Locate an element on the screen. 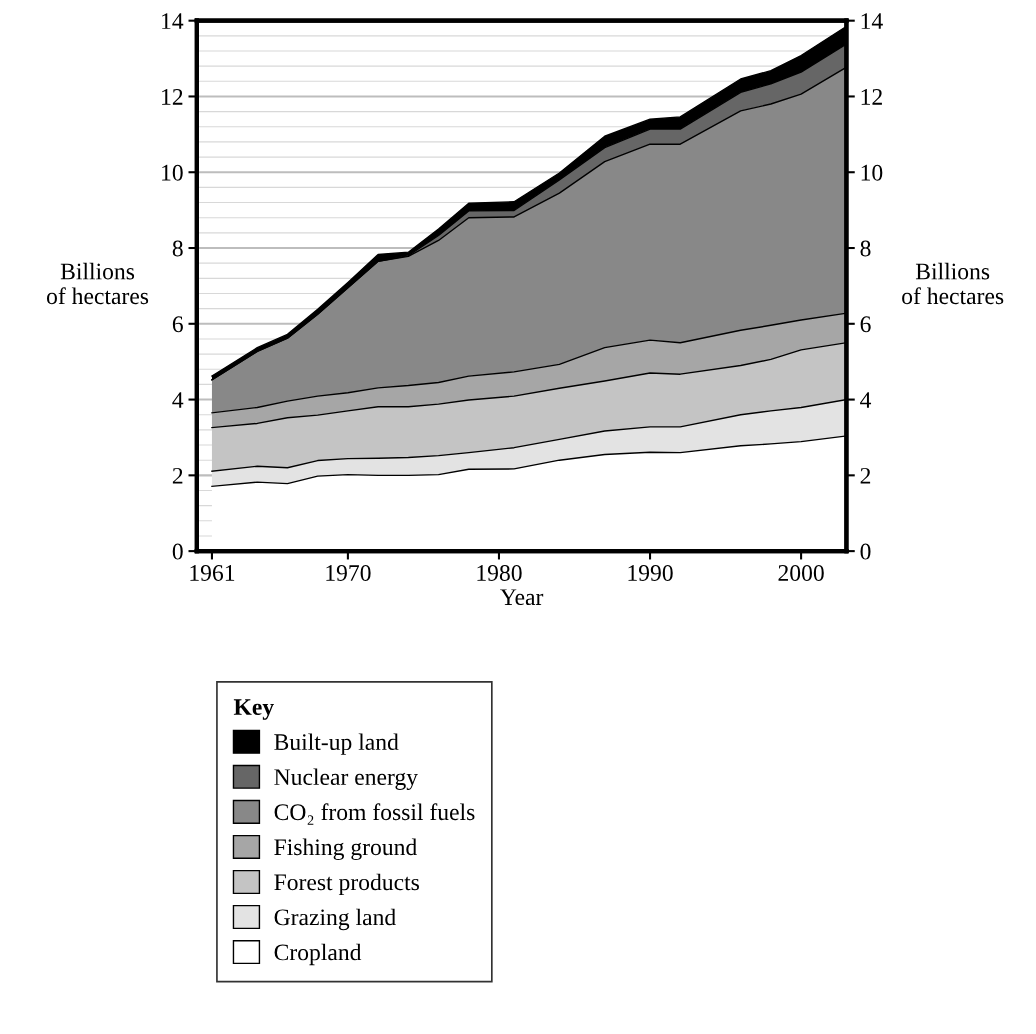 The height and width of the screenshot is (1034, 1036). y-tick-label: 0 is located at coordinates (177, 551).